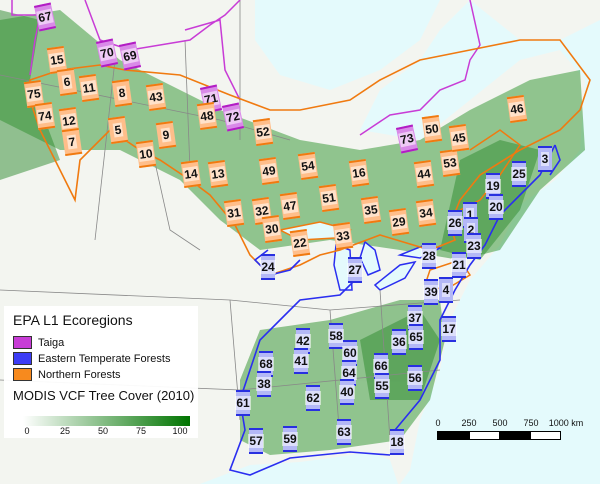 The width and height of the screenshot is (600, 484). What do you see at coordinates (207, 116) in the screenshot?
I see `site-marker-northern-forests: 48` at bounding box center [207, 116].